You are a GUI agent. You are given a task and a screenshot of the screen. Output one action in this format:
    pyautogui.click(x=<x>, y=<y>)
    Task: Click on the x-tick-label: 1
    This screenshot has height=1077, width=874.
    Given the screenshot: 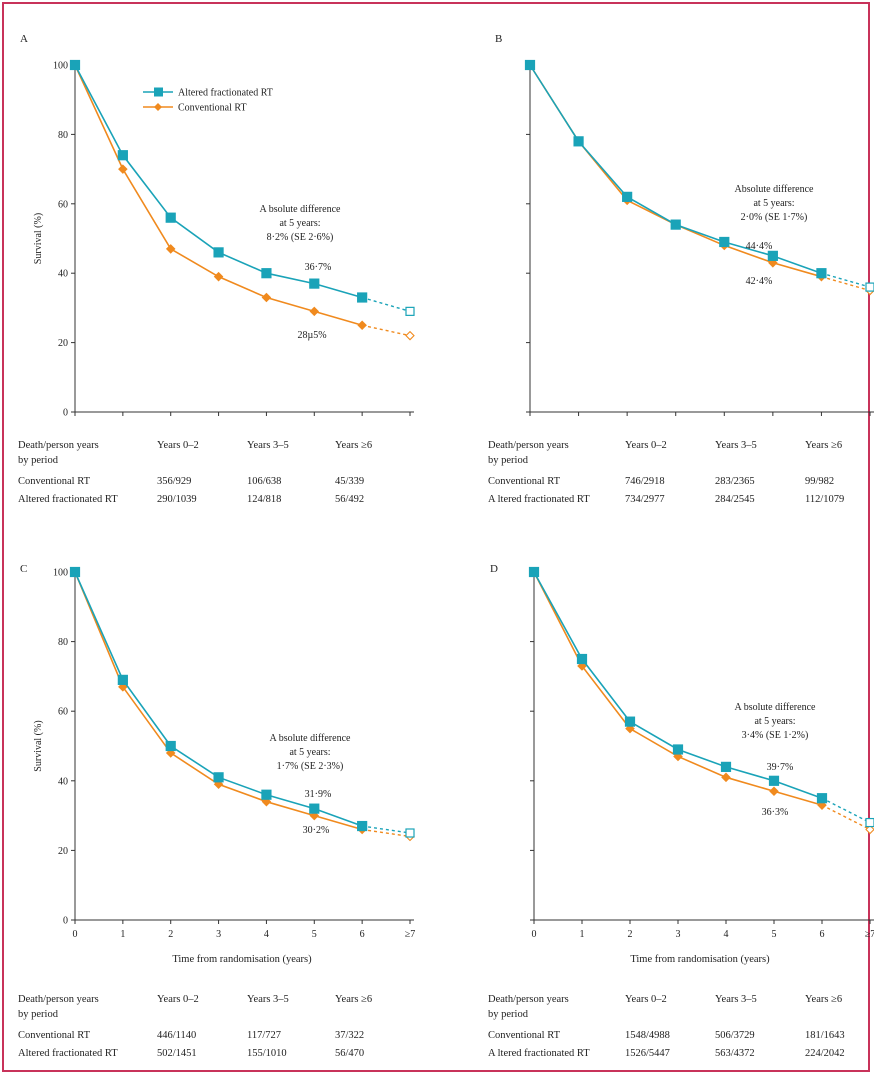 What is the action you would take?
    pyautogui.click(x=122, y=934)
    